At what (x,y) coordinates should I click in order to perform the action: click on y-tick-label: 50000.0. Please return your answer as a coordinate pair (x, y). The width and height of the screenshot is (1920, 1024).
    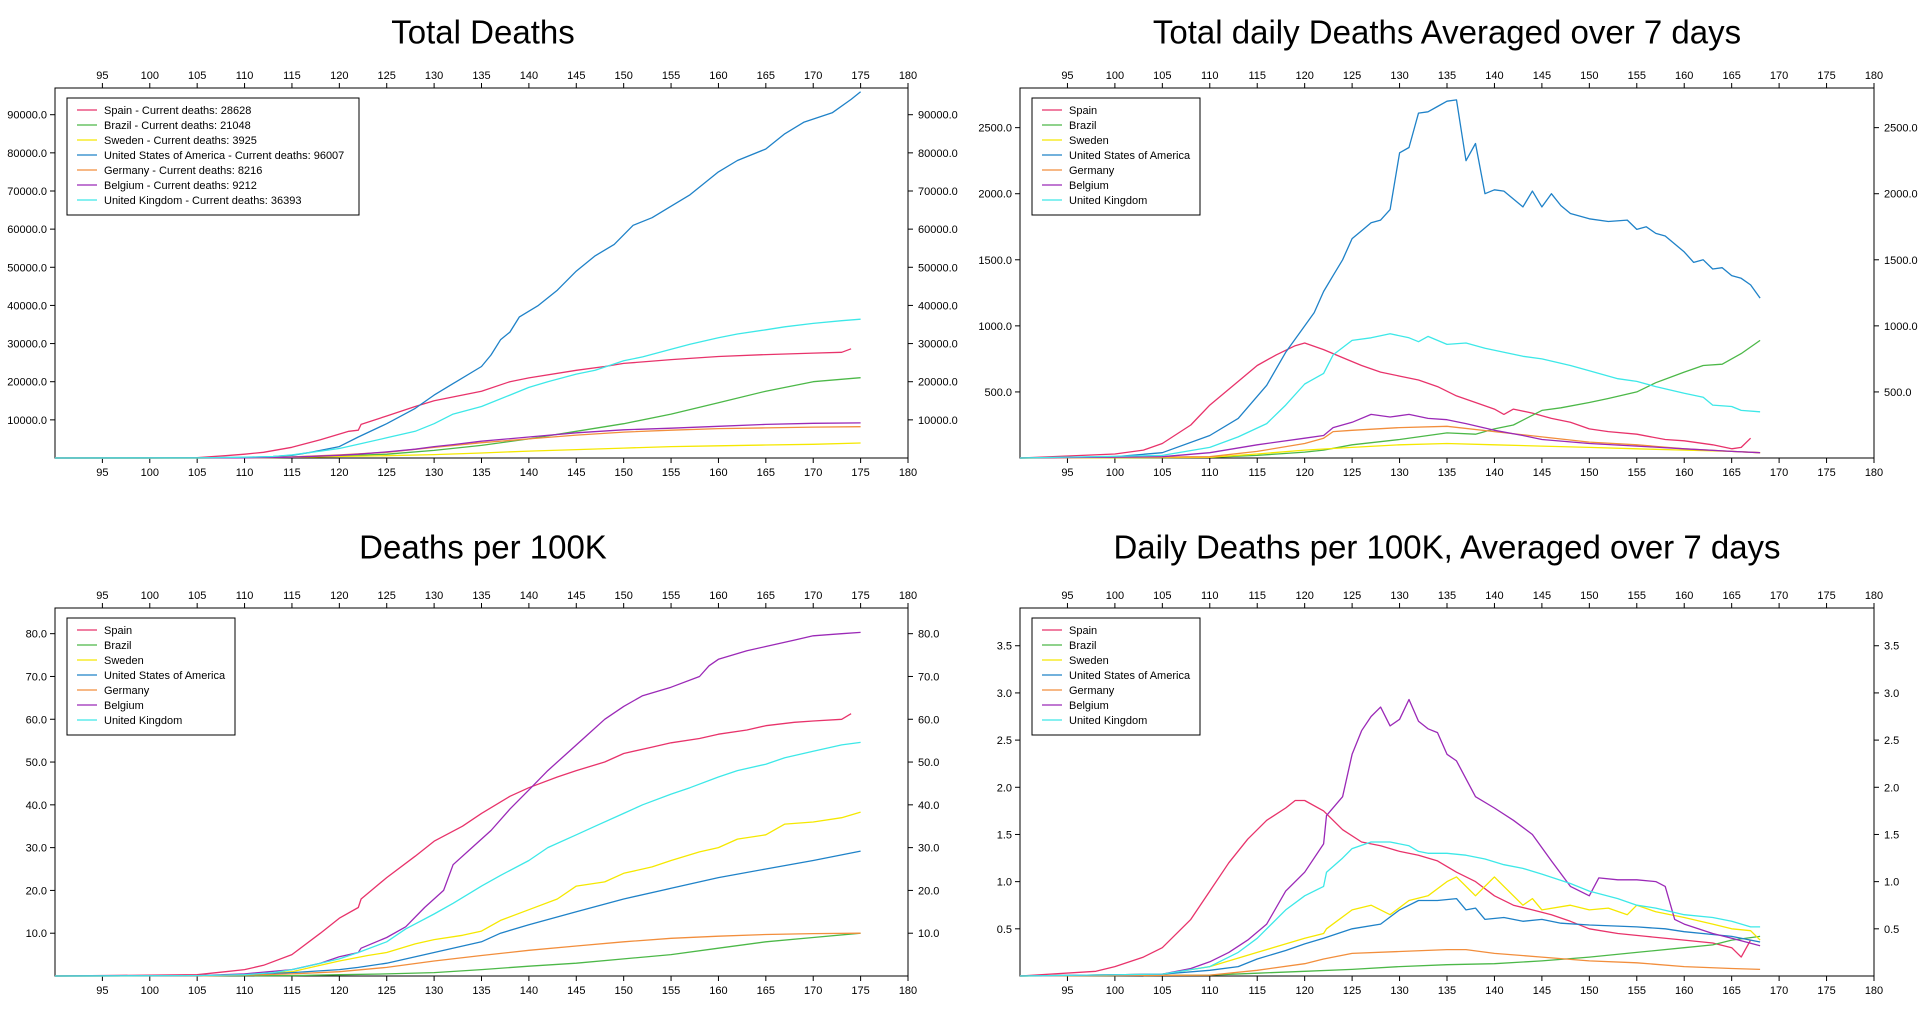
    Looking at the image, I should click on (27, 268).